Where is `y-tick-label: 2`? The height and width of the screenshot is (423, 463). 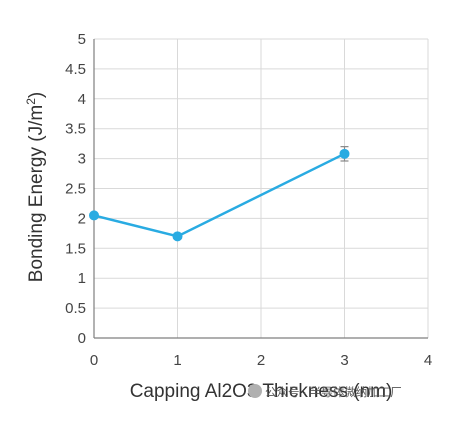 y-tick-label: 2 is located at coordinates (82, 218).